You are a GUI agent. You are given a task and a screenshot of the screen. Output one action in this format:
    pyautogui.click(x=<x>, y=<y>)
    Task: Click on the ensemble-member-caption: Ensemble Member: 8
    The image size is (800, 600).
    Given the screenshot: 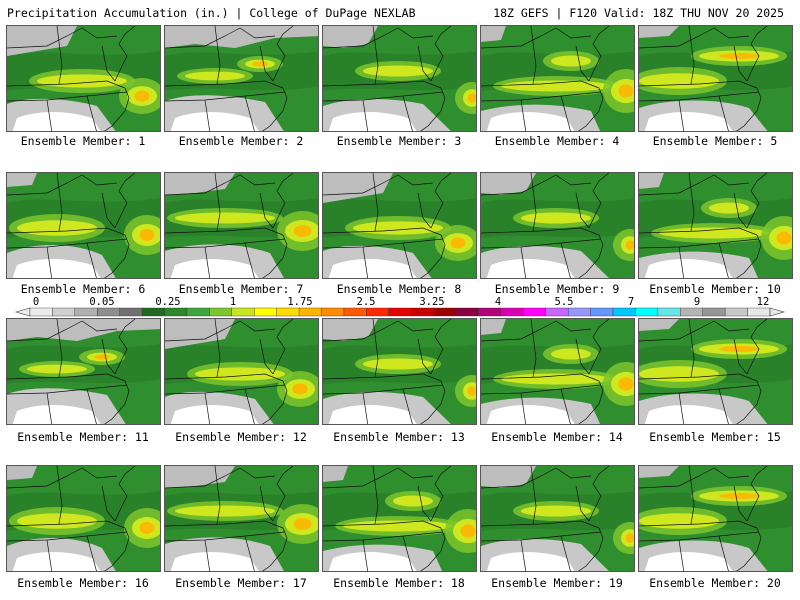 What is the action you would take?
    pyautogui.click(x=399, y=289)
    